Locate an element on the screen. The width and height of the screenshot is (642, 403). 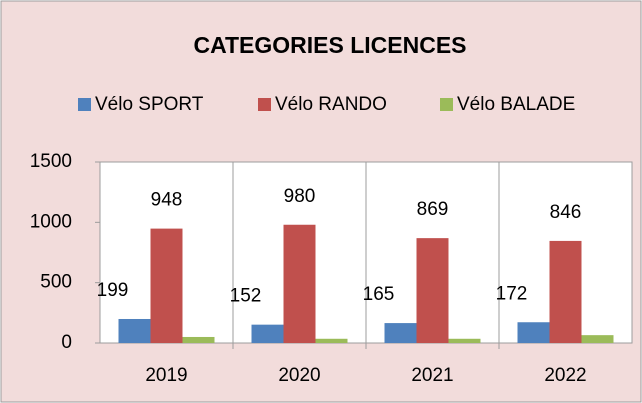
chart-title: CATEGORIES LICENCES is located at coordinates (329, 45).